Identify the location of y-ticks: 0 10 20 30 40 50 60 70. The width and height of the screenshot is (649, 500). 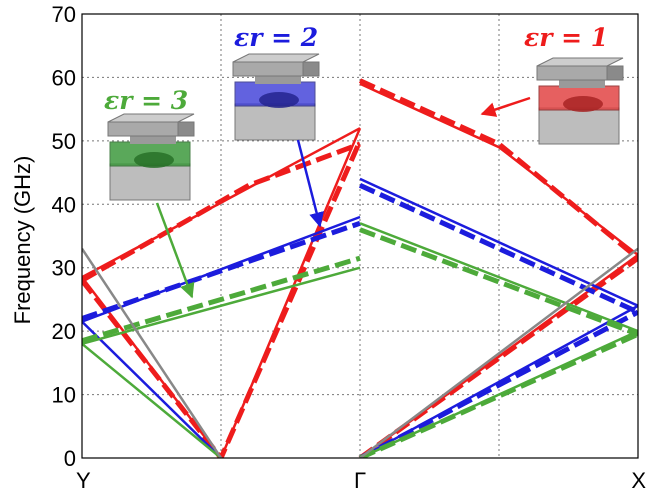
(64, 236).